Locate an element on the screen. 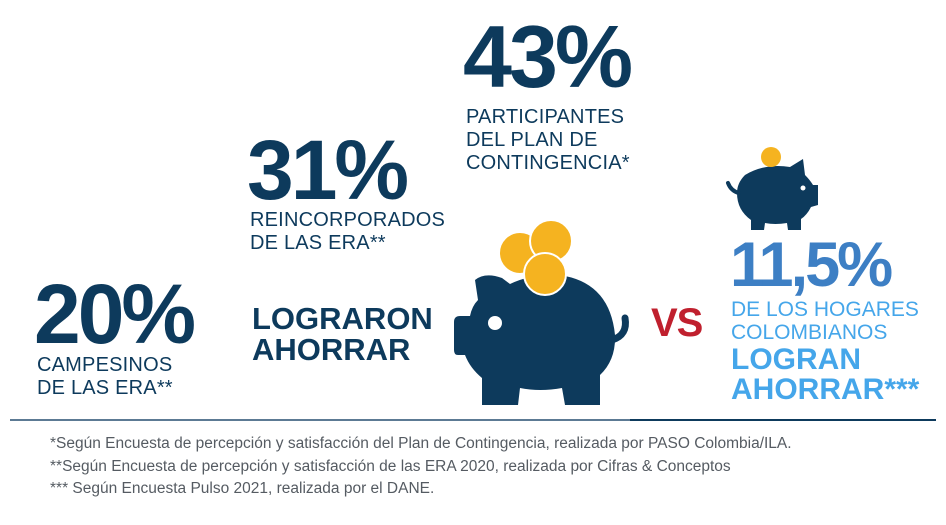  piggy-bank-small-icon is located at coordinates (772, 188).